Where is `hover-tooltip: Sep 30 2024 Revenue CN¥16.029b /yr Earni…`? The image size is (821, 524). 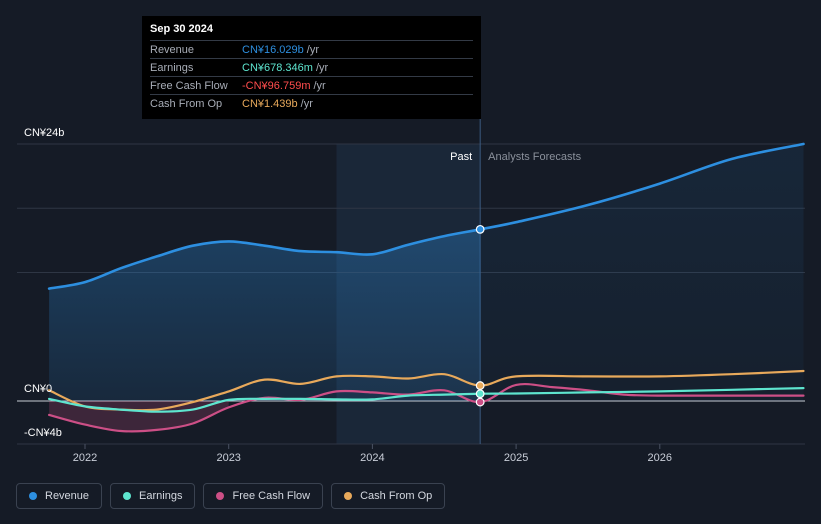 hover-tooltip: Sep 30 2024 Revenue CN¥16.029b /yr Earni… is located at coordinates (311, 67).